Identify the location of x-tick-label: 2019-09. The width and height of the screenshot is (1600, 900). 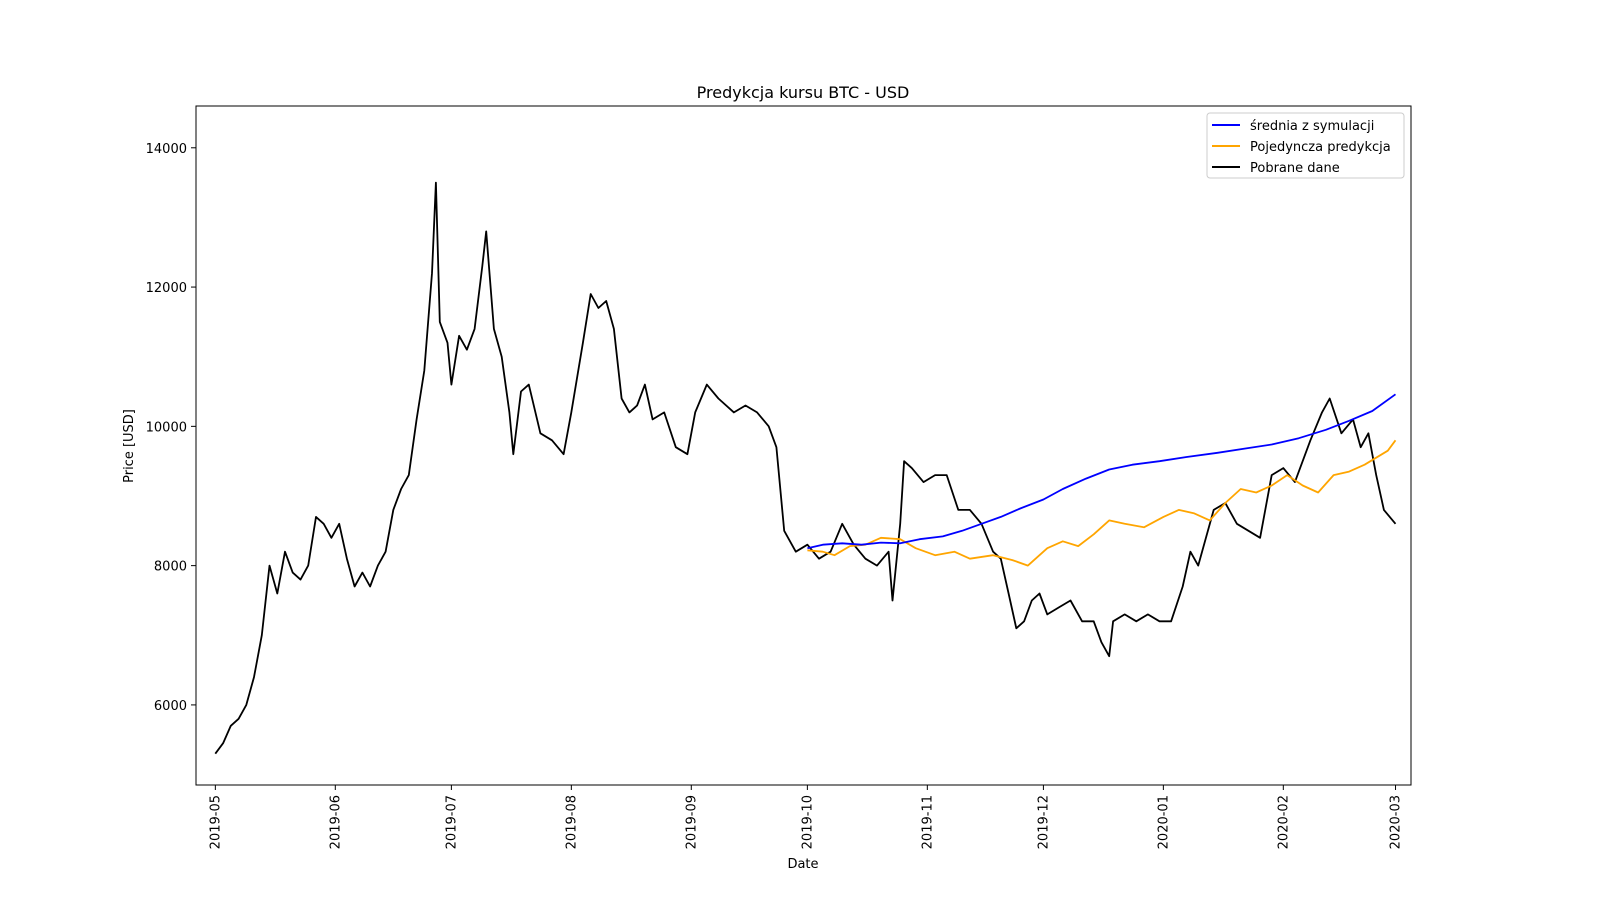
(691, 822).